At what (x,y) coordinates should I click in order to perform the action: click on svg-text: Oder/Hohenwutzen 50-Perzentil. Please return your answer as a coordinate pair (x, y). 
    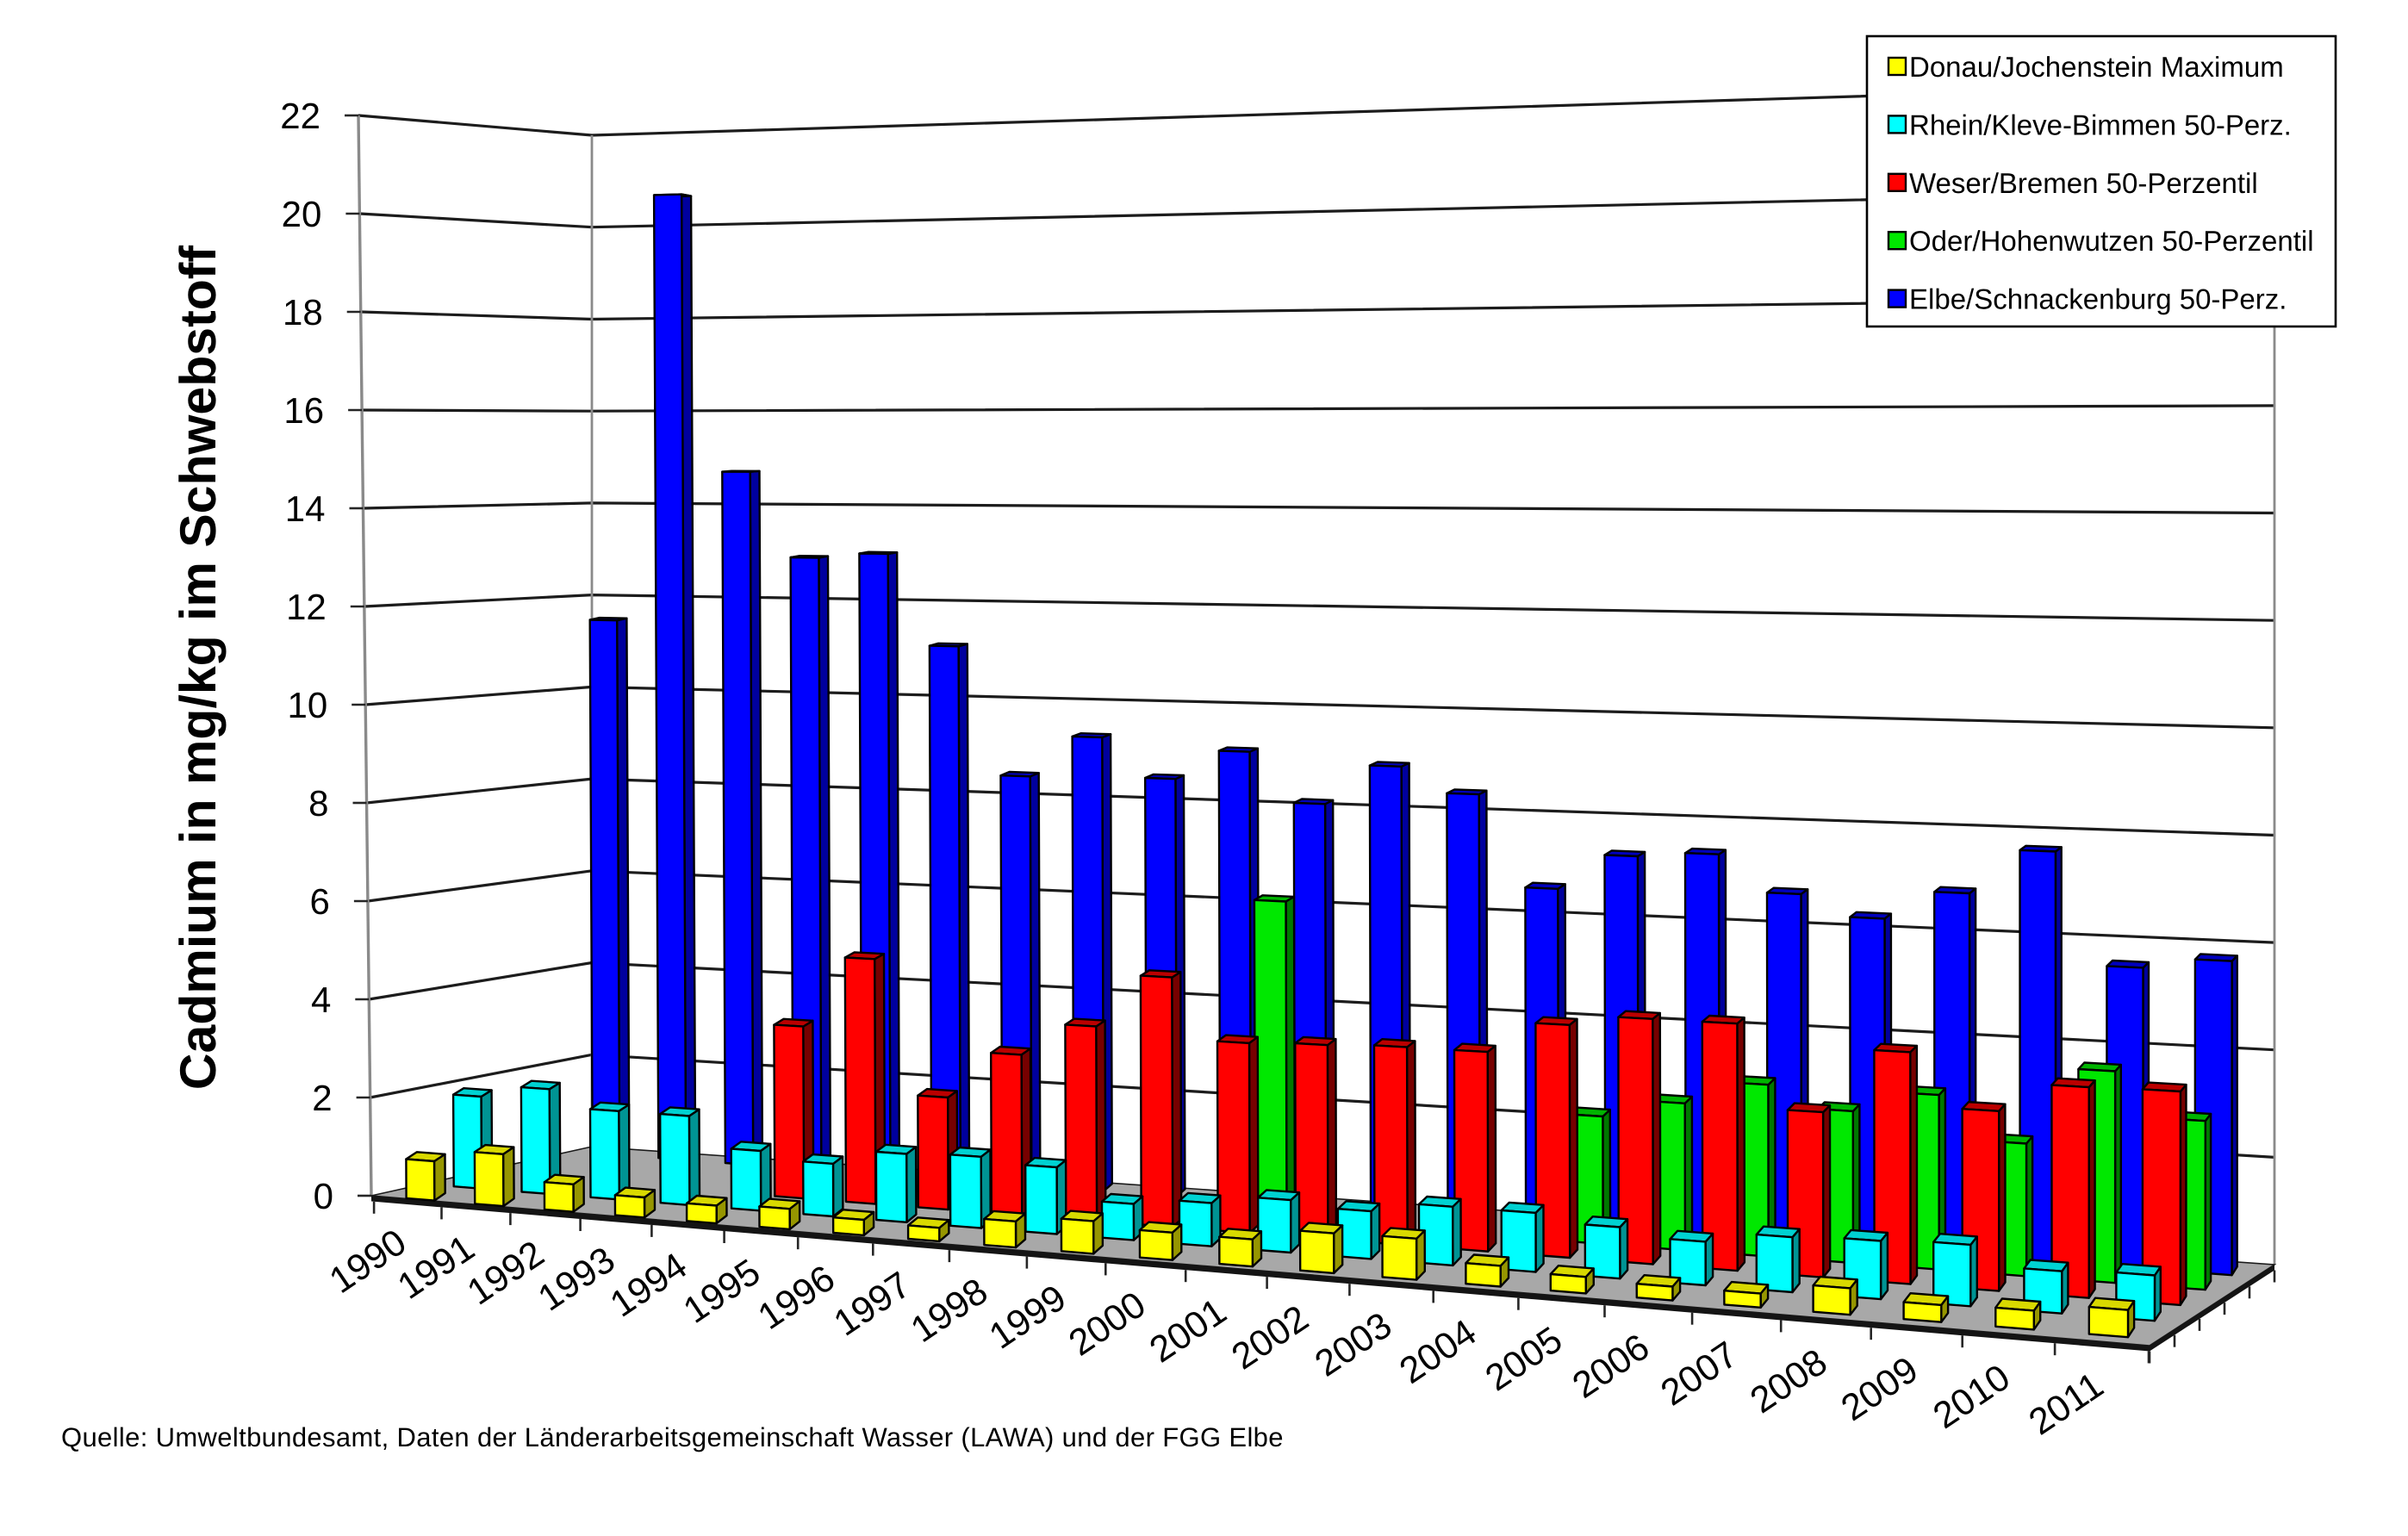
    Looking at the image, I should click on (2112, 241).